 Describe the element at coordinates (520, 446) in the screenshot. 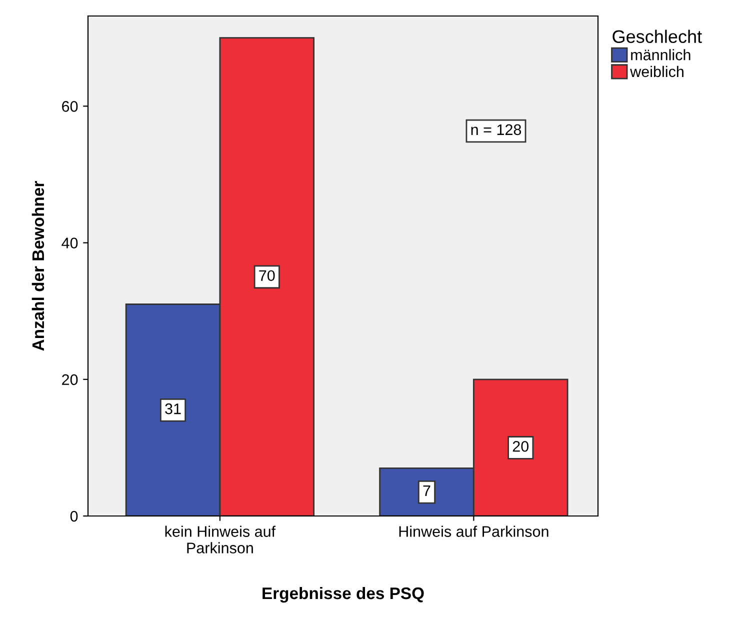

I see `data-label: 20` at that location.